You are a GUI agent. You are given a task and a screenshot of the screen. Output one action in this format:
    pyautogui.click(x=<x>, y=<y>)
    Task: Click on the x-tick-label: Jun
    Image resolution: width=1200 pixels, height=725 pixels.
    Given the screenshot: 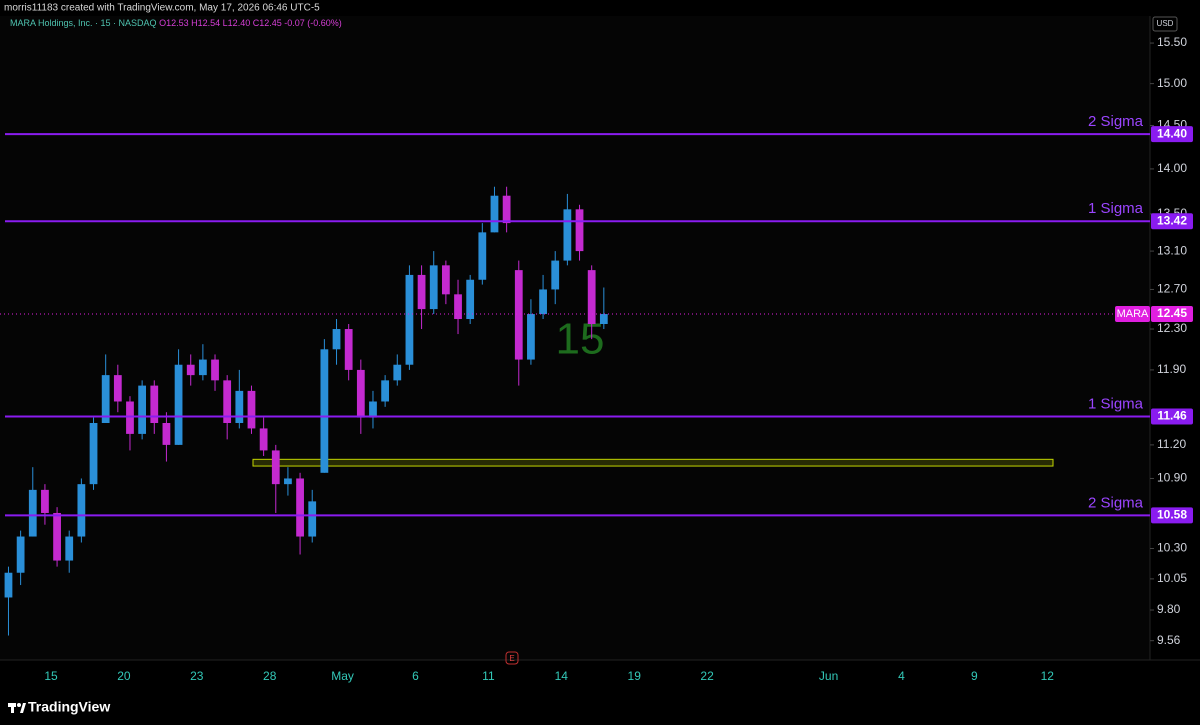 What is the action you would take?
    pyautogui.click(x=828, y=676)
    